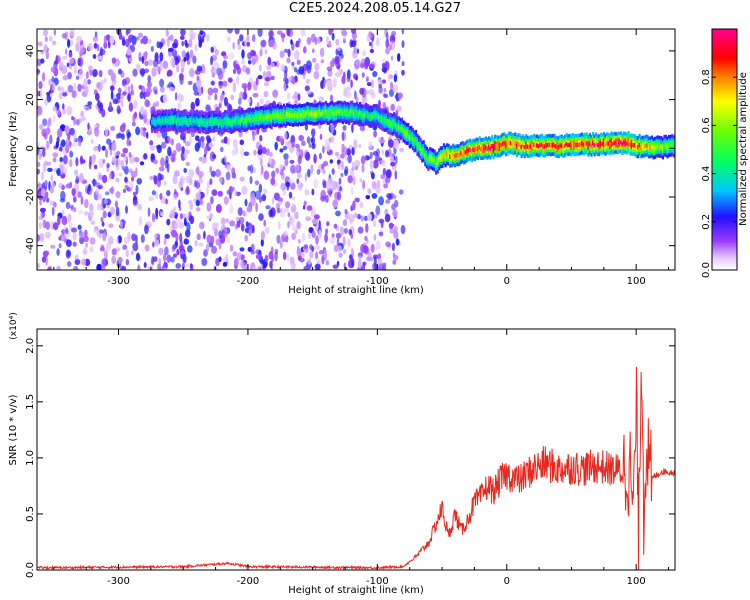 The height and width of the screenshot is (600, 750). What do you see at coordinates (30, 514) in the screenshot?
I see `snr-y-tick-label: 0.5` at bounding box center [30, 514].